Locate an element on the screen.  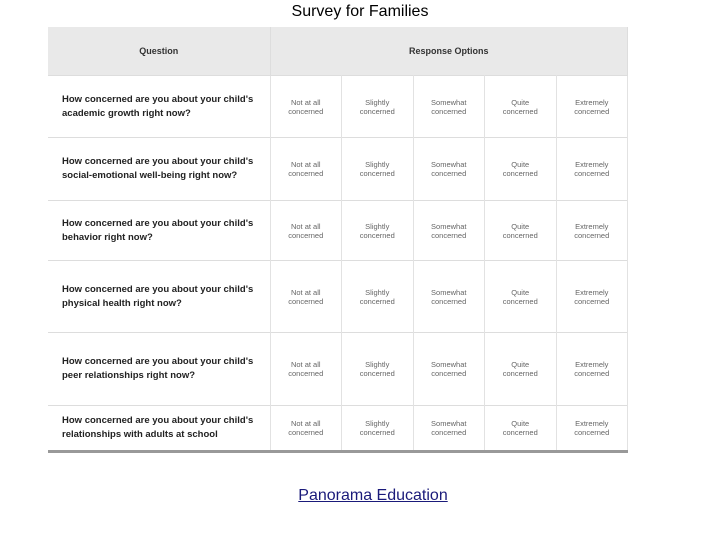
footer: Panorama Education is located at coordinates (360, 496).